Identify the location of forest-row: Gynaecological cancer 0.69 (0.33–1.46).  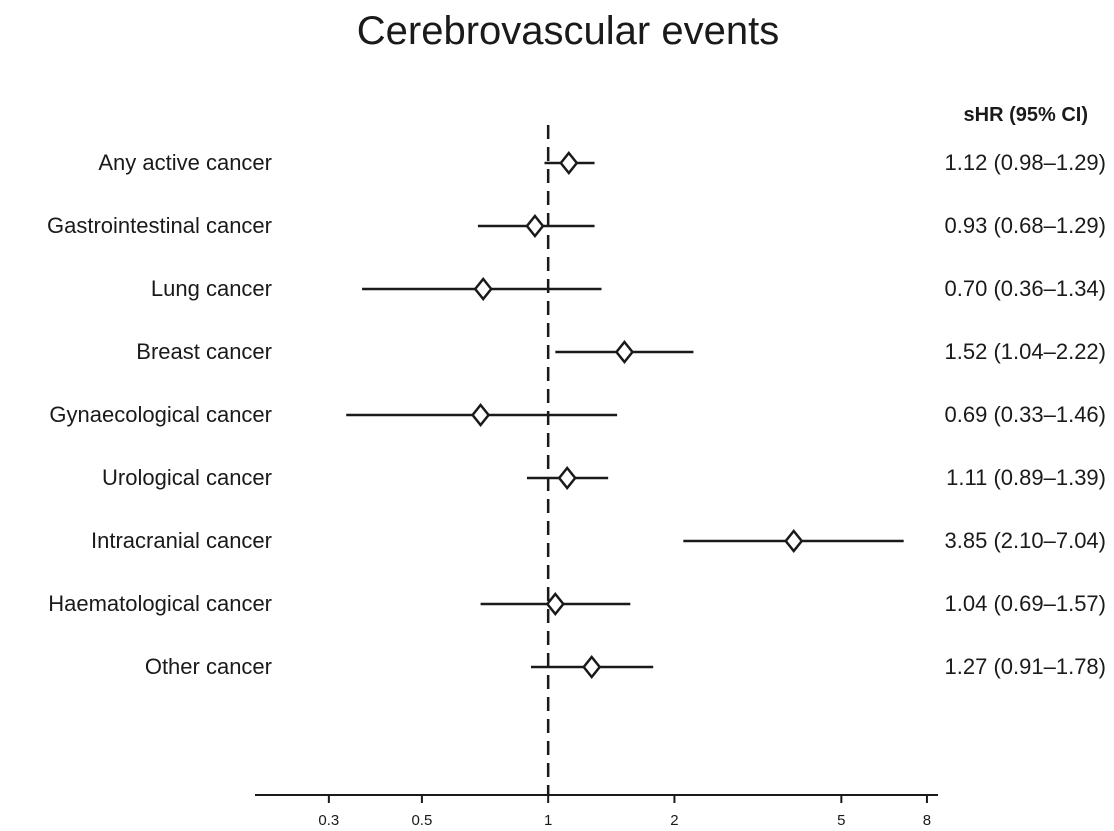
(577, 415).